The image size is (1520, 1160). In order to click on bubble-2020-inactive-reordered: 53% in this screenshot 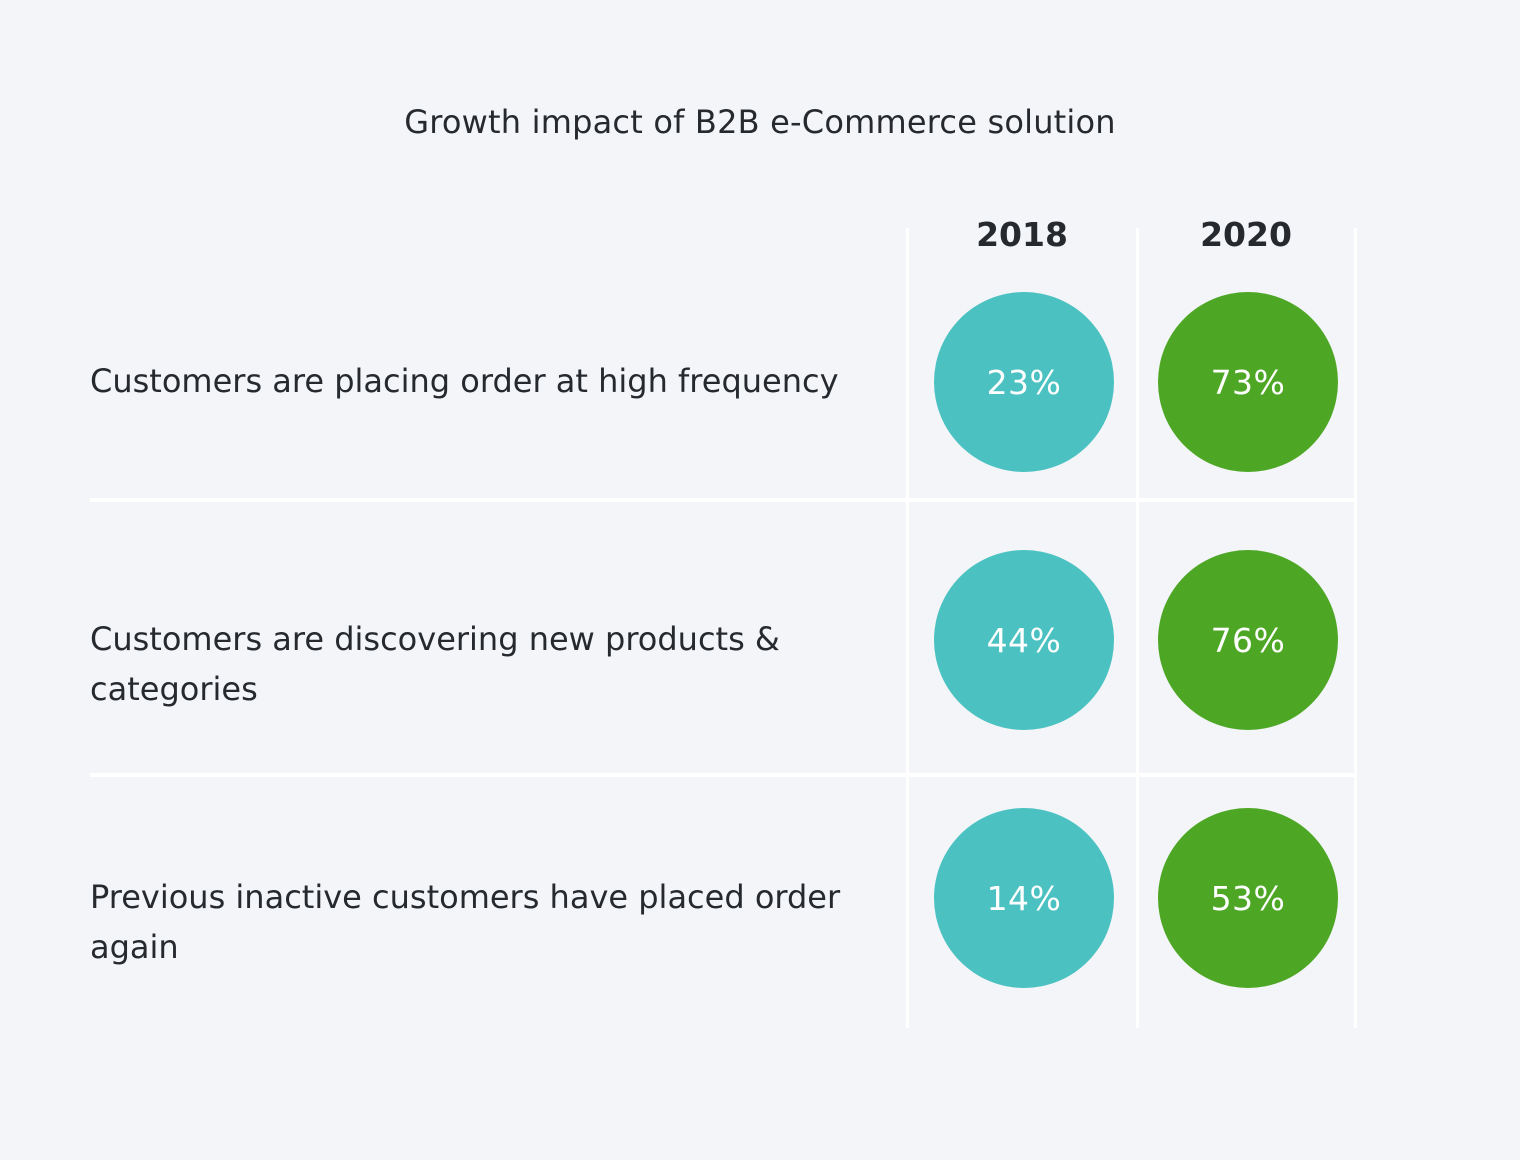, I will do `click(1248, 898)`.